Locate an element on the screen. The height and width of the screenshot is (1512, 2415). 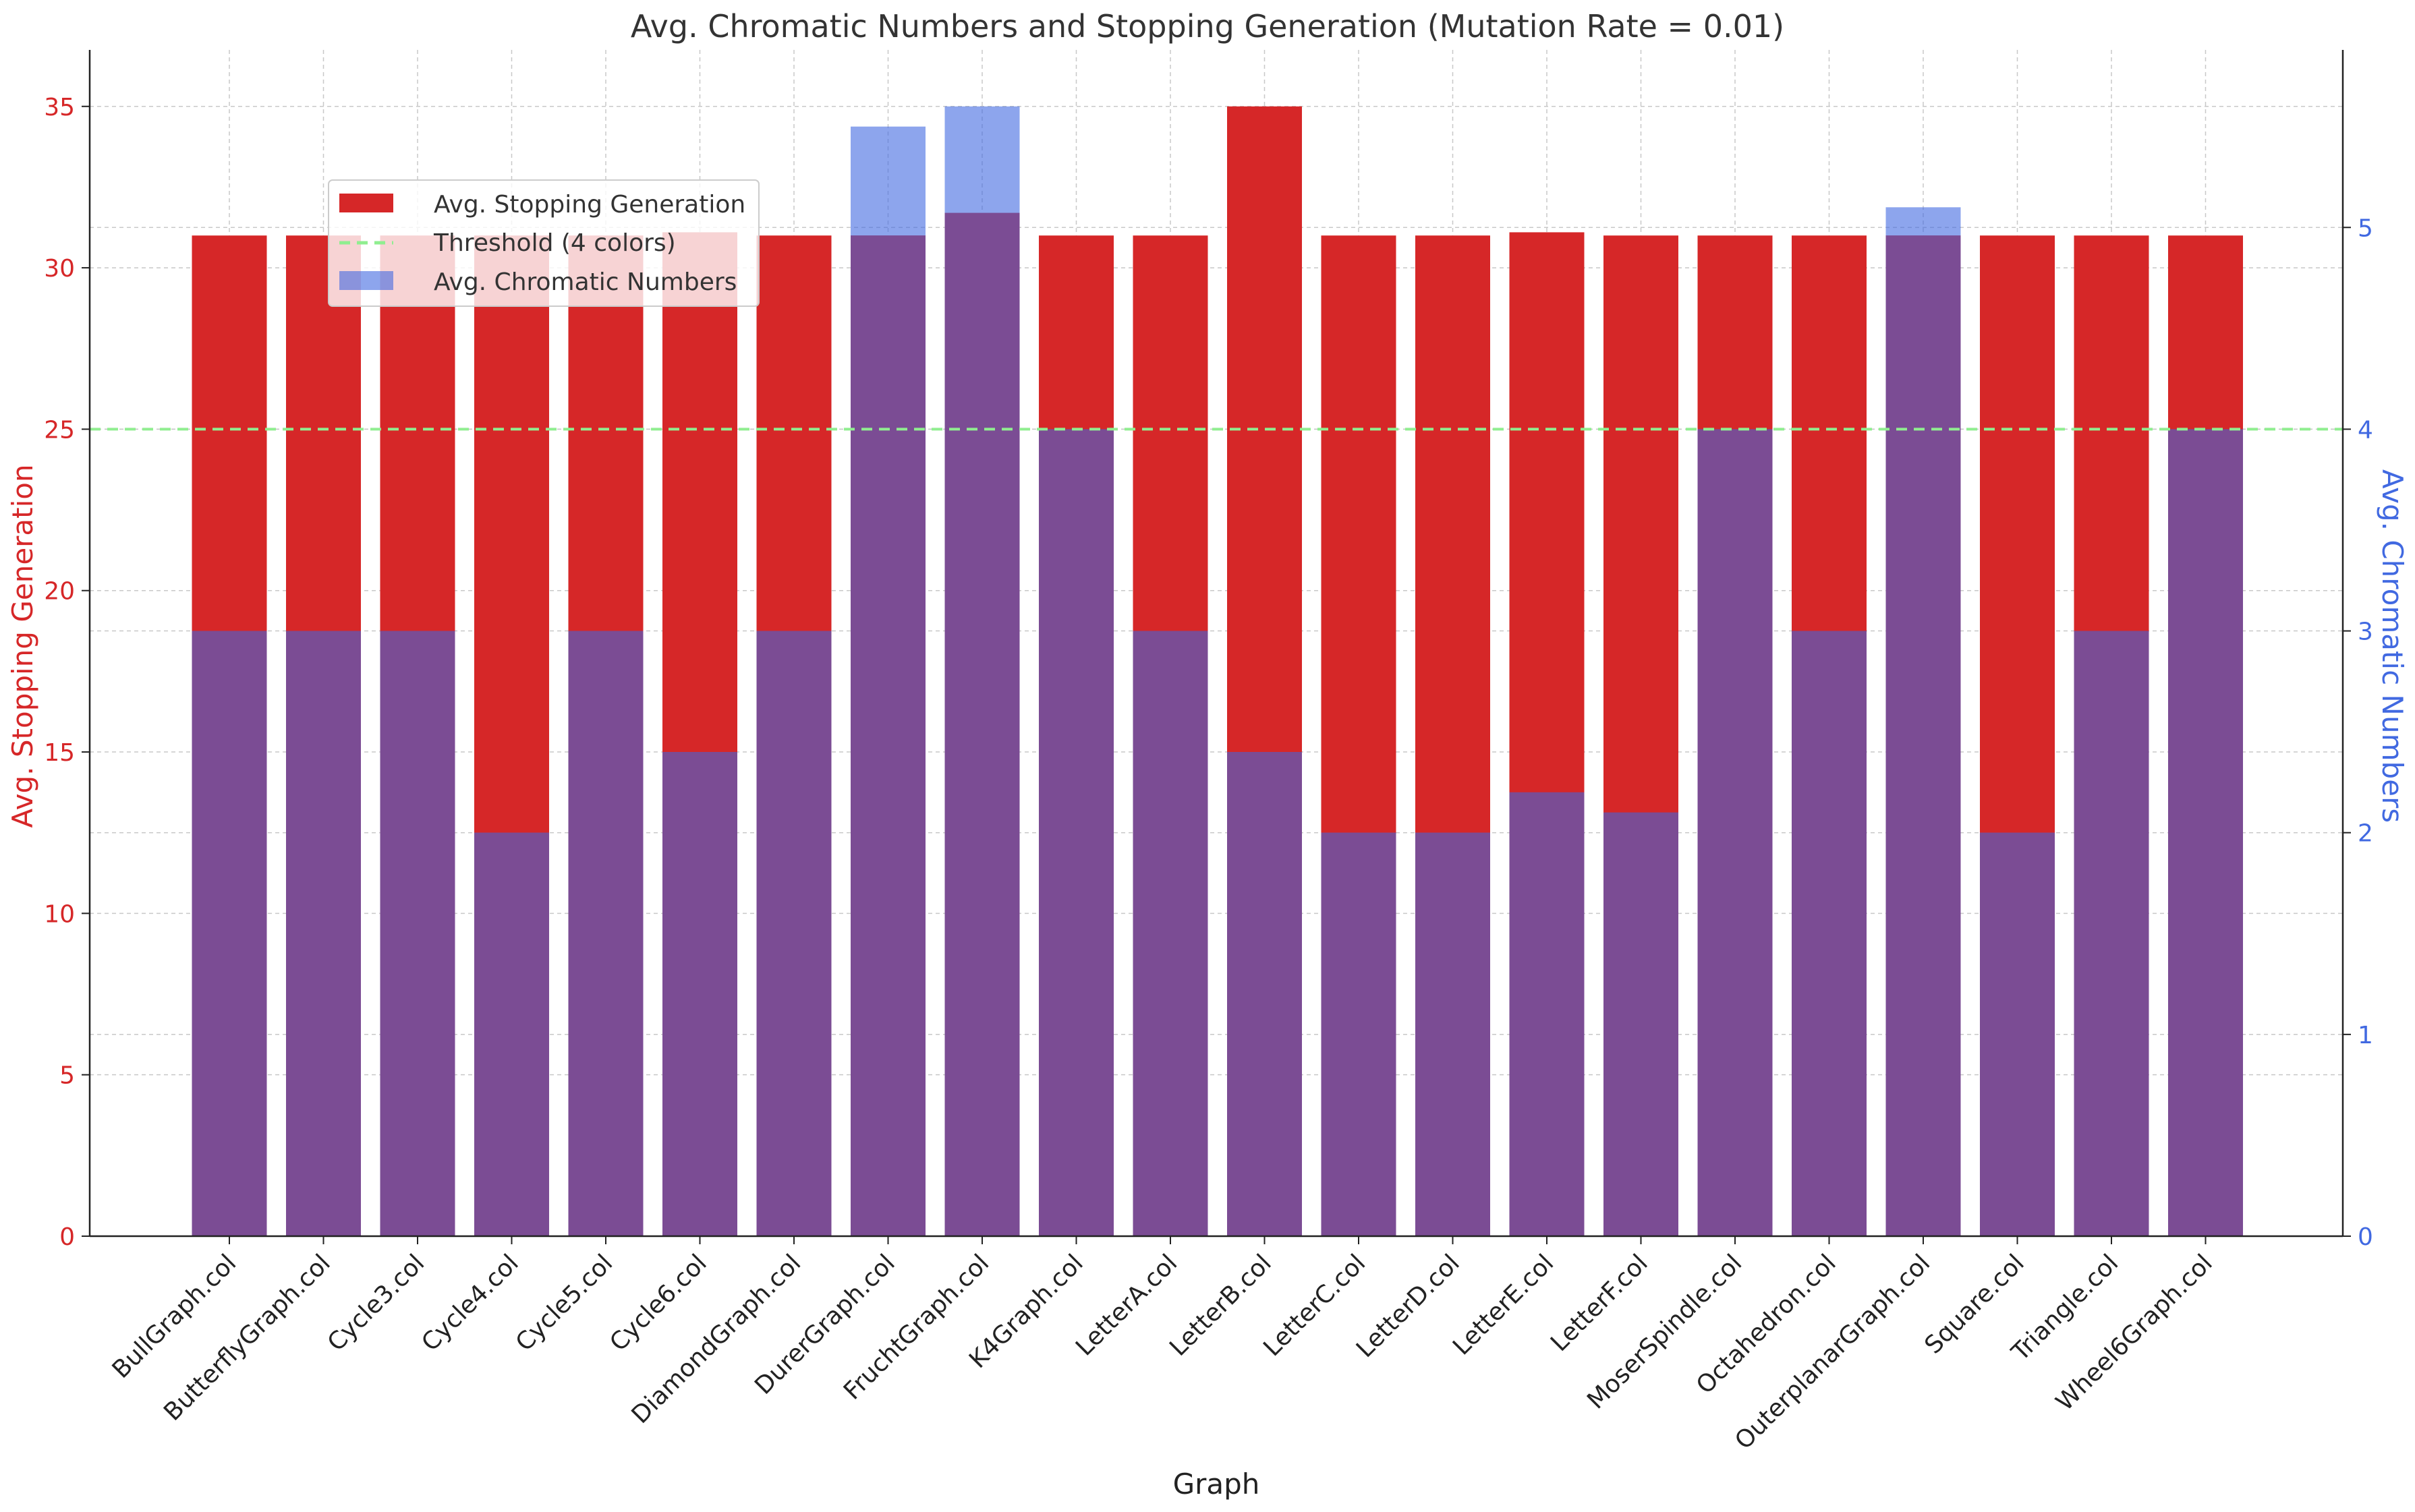
y-tick-label-right: 4 is located at coordinates (2365, 430).